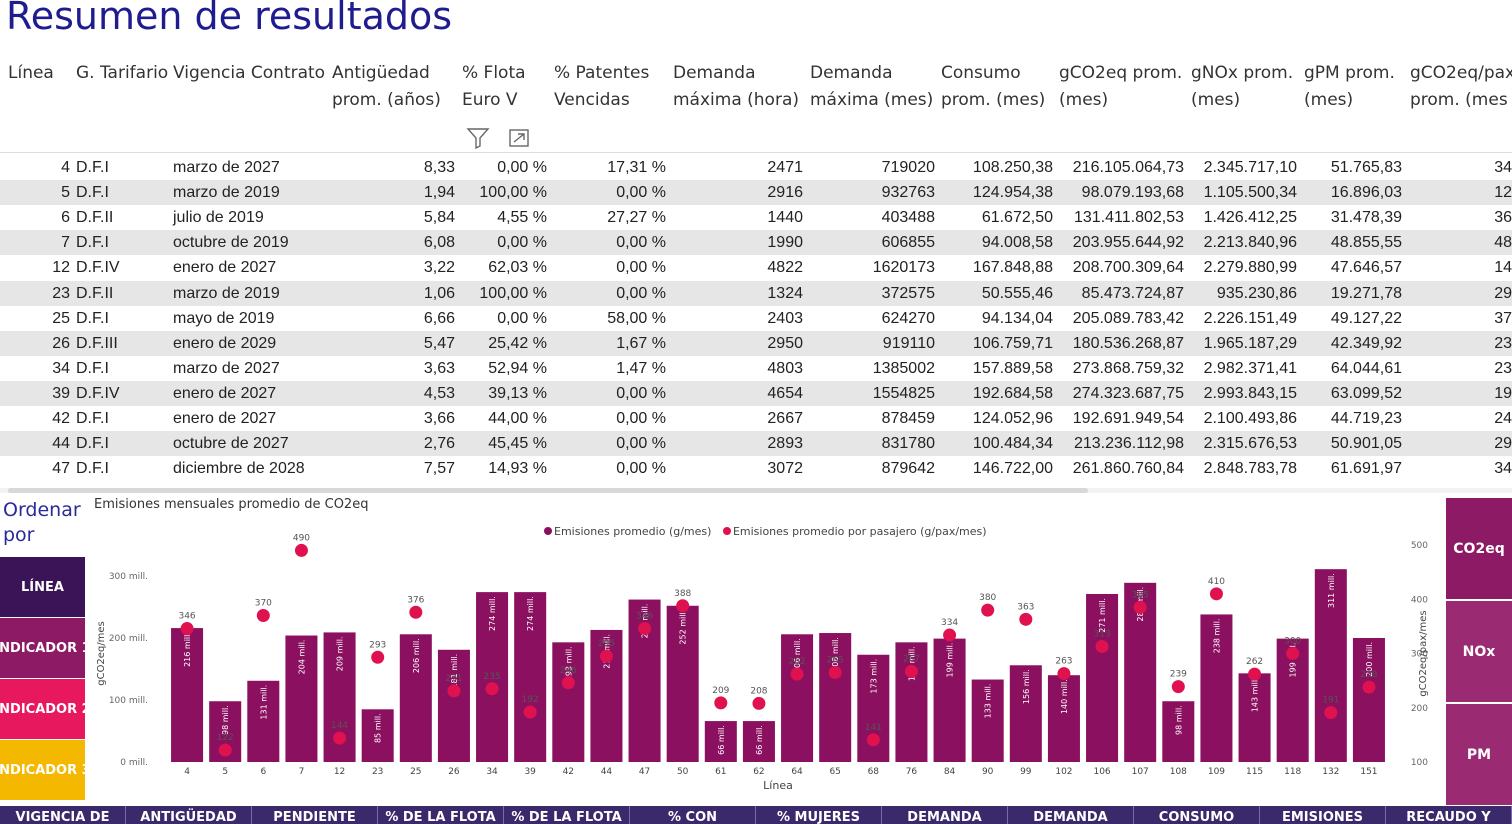 The width and height of the screenshot is (1512, 824). I want to click on column-header: Demanda máxima (hora), so click(736, 86).